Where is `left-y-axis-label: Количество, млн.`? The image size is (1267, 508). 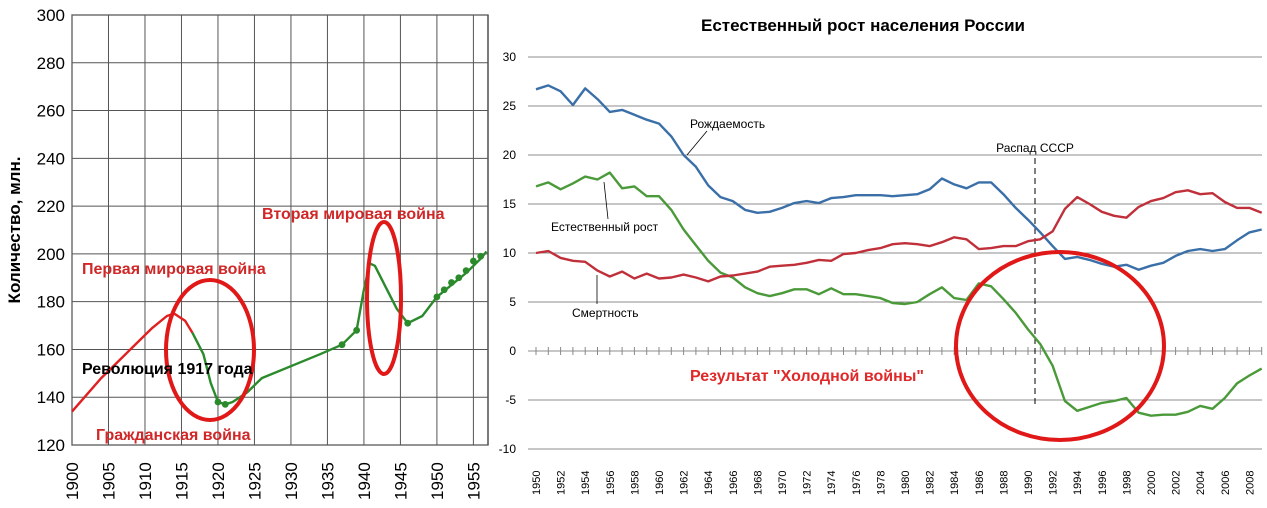
left-y-axis-label: Количество, млн. is located at coordinates (14, 230).